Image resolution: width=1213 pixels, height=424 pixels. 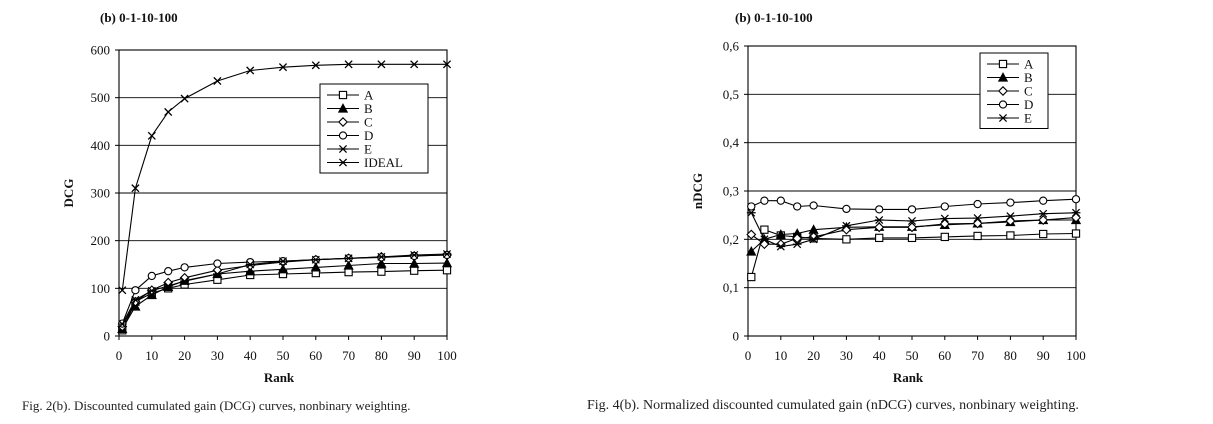 I want to click on ndcg-y-tick-label: 0,5, so click(x=731, y=94).